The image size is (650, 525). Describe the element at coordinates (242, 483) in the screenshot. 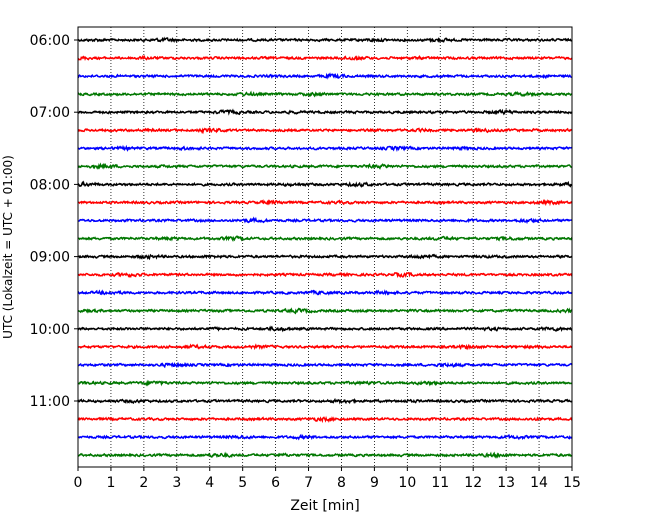

I see `x-tick-label: 5` at that location.